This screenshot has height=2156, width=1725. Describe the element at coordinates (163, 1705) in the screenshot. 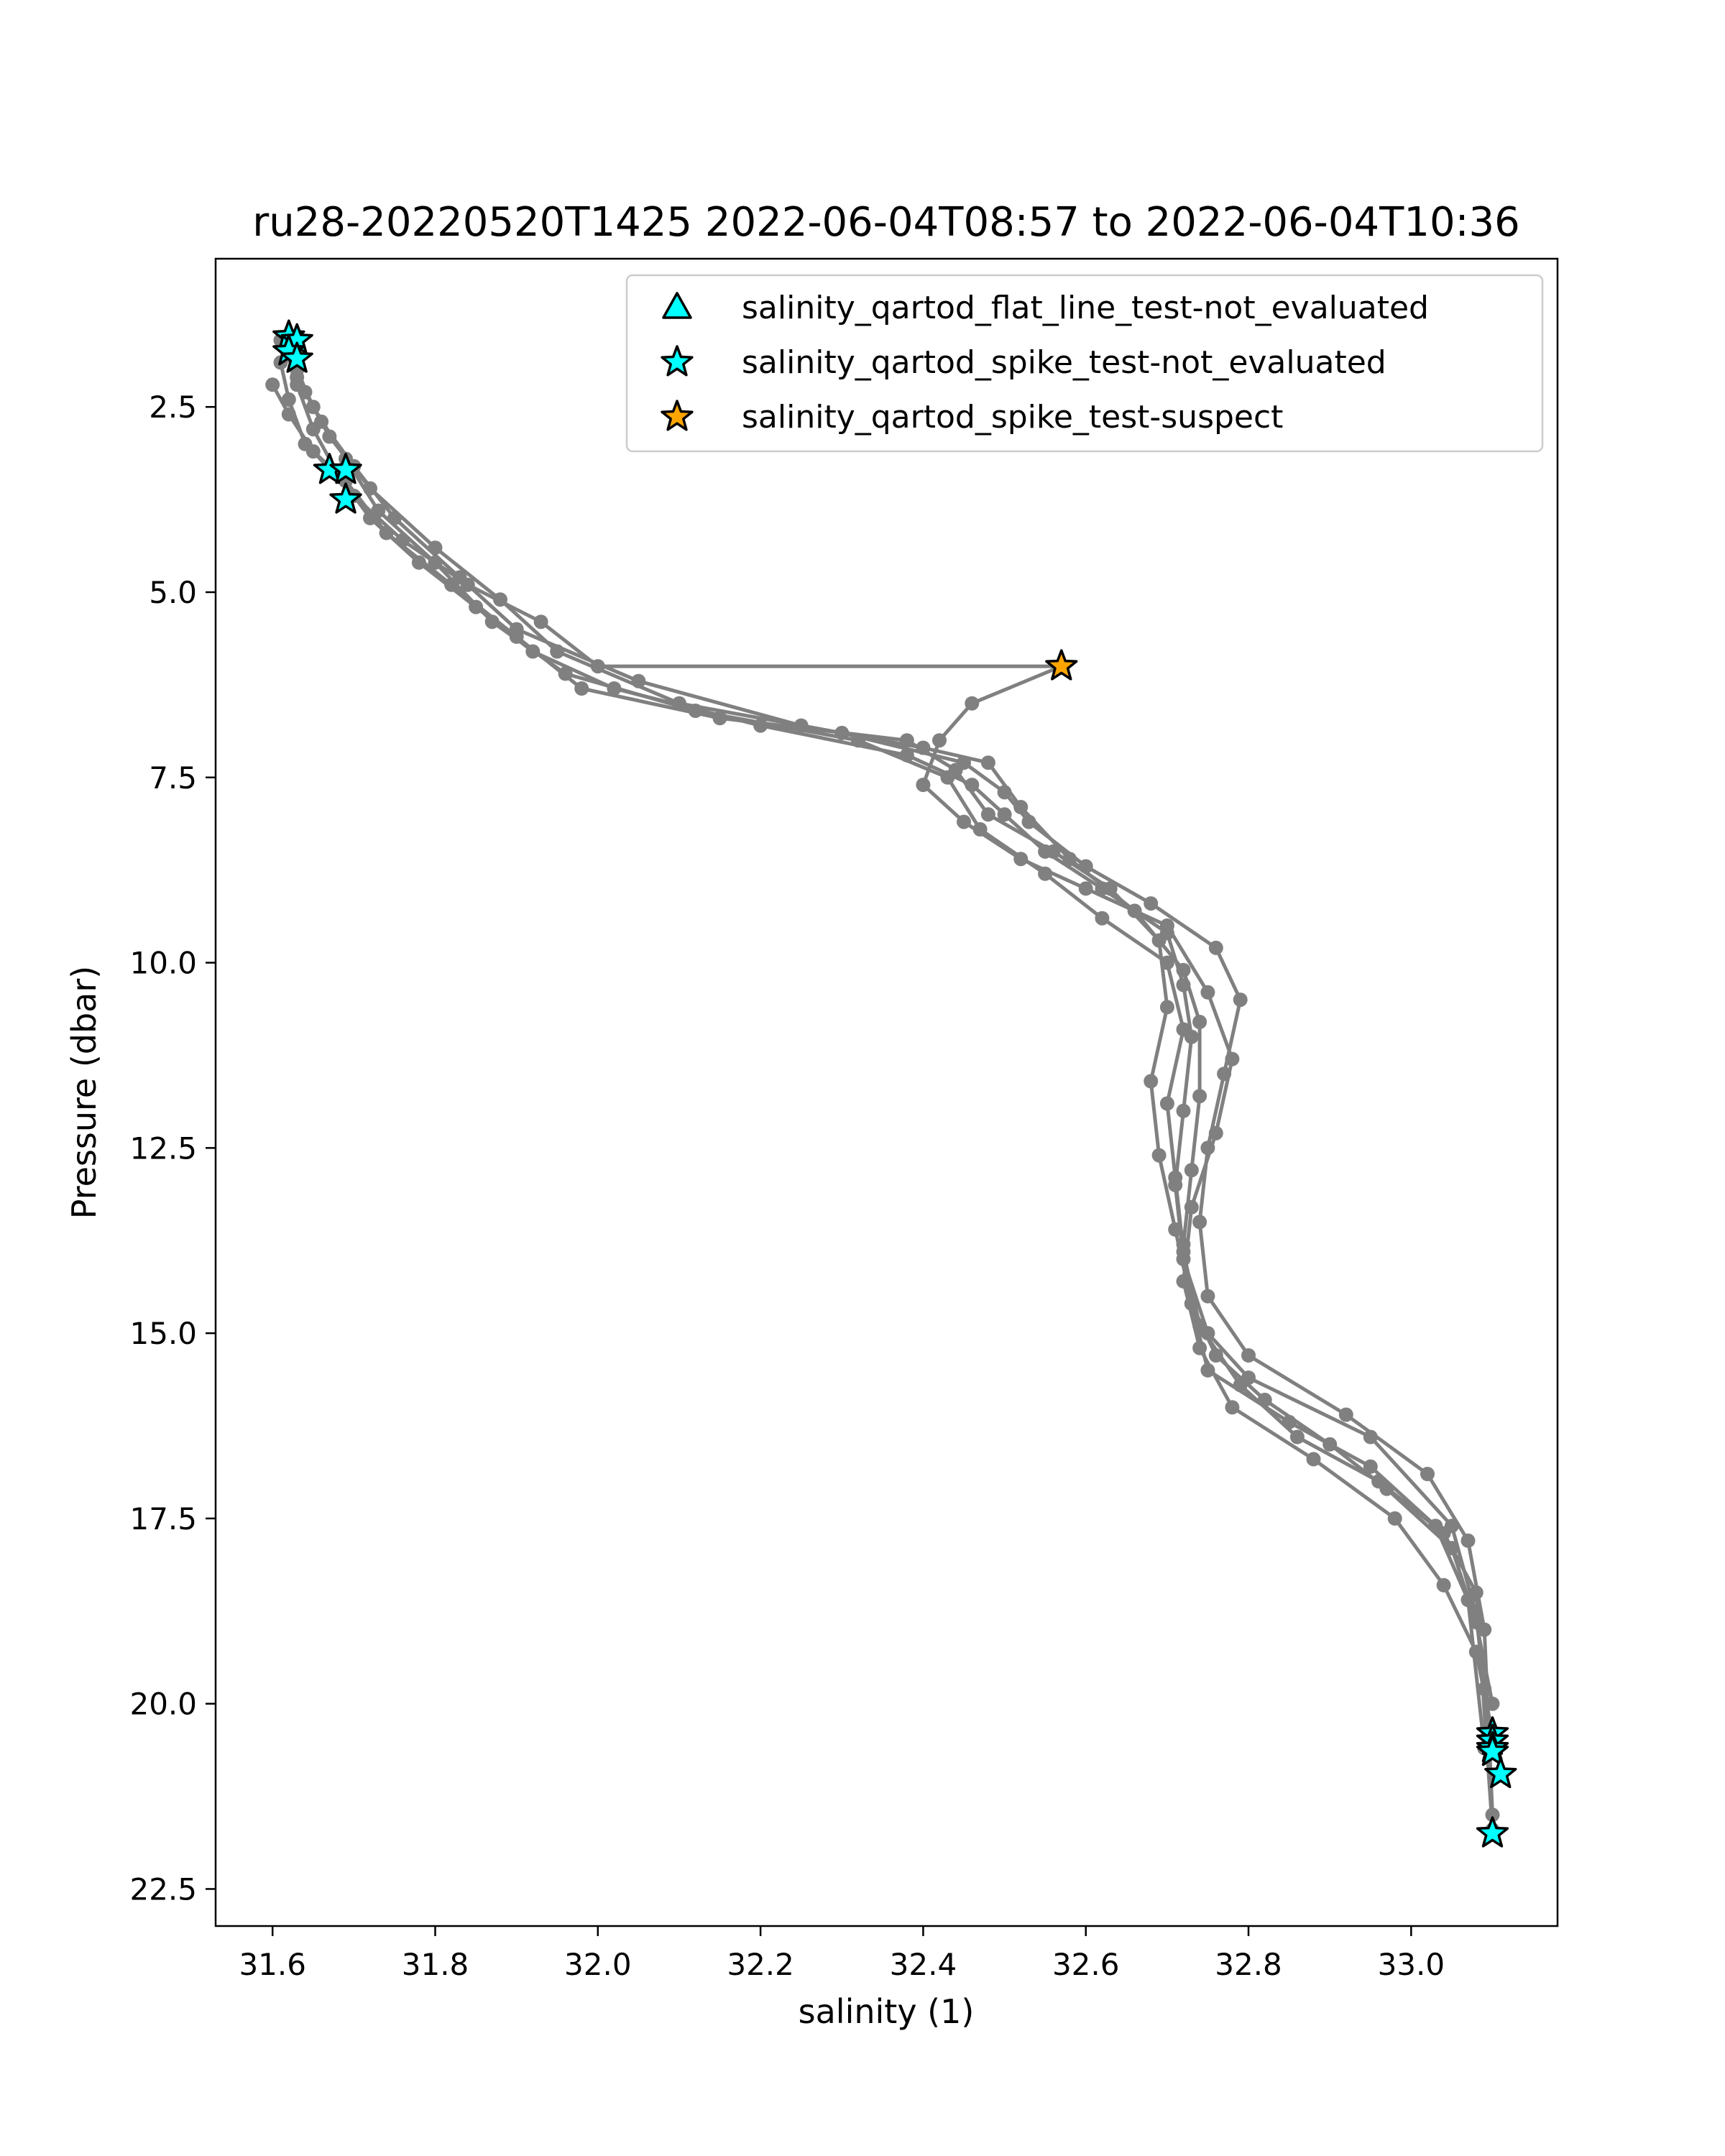

I see `y-tick-label: 20.0` at that location.